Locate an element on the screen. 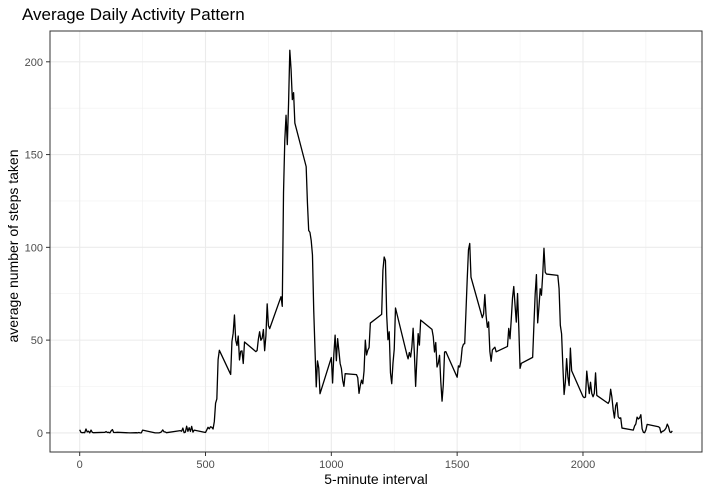  y-tick-label: 200 is located at coordinates (34, 63).